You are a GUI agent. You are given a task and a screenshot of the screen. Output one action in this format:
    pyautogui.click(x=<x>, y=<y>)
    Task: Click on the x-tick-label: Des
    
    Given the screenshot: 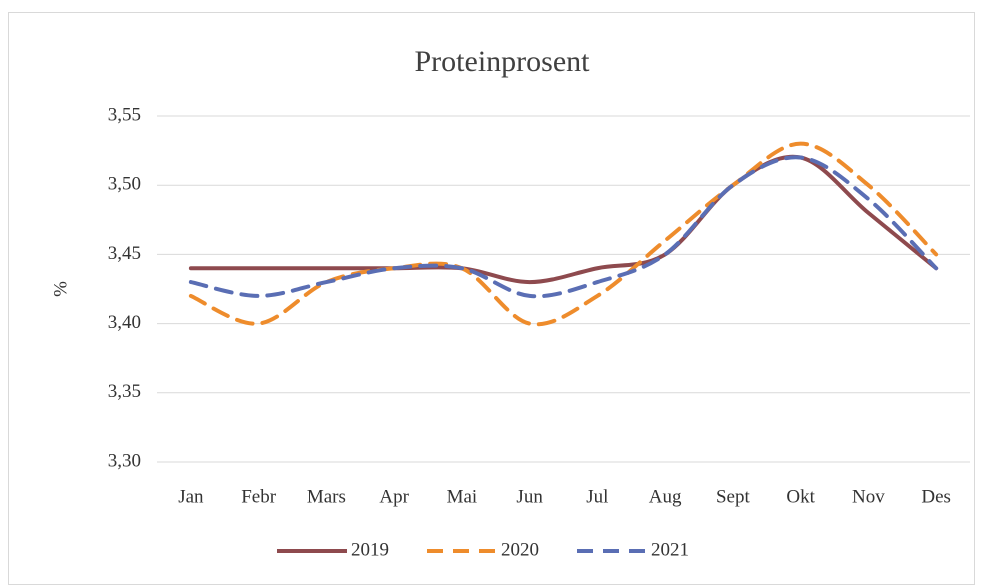 What is the action you would take?
    pyautogui.click(x=936, y=496)
    